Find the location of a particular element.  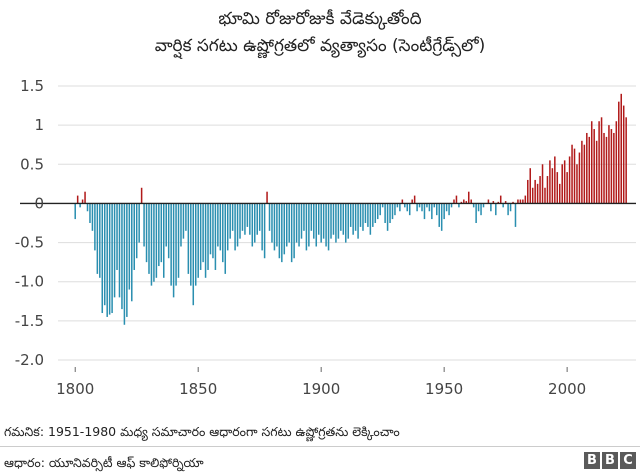

bbc-logo-letter: C is located at coordinates (628, 460).